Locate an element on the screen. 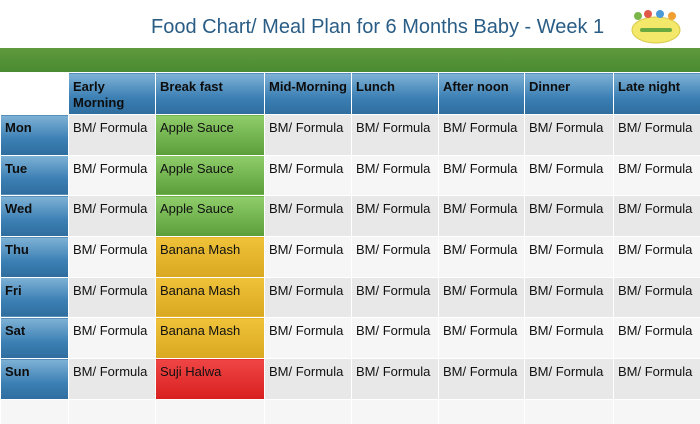  empty-row is located at coordinates (350, 411).